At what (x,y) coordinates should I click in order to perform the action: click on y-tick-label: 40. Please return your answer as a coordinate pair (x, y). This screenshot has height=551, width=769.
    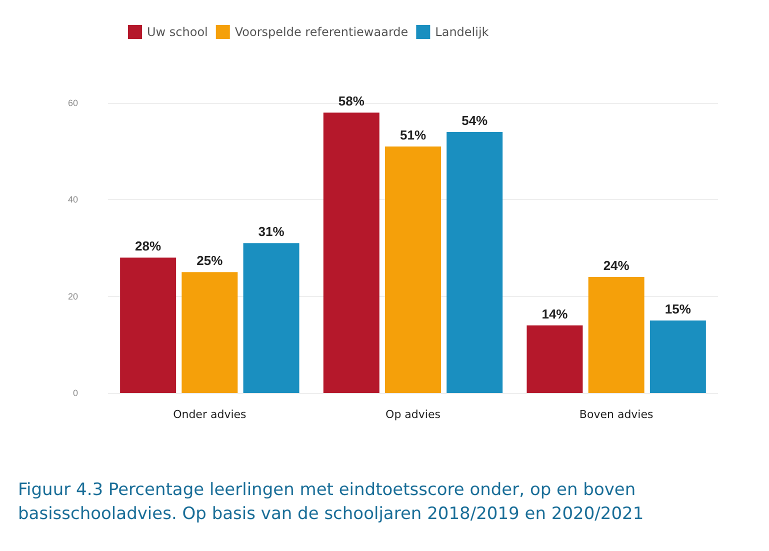
    Looking at the image, I should click on (73, 199).